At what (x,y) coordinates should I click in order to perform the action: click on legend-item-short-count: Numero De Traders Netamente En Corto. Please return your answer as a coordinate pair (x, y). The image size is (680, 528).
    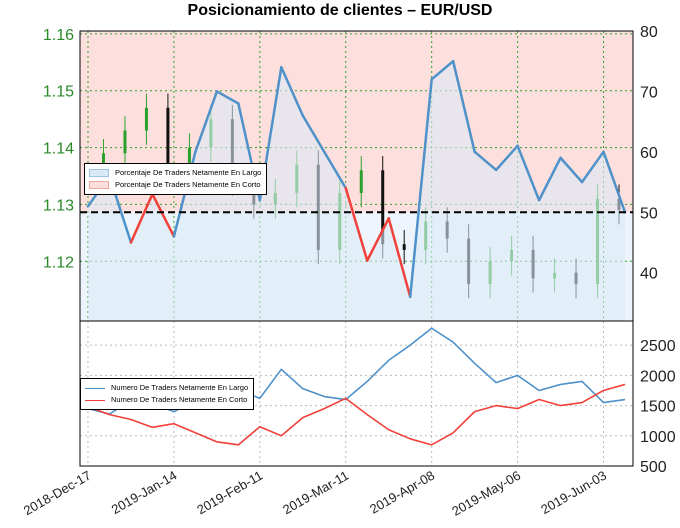
    Looking at the image, I should click on (166, 400).